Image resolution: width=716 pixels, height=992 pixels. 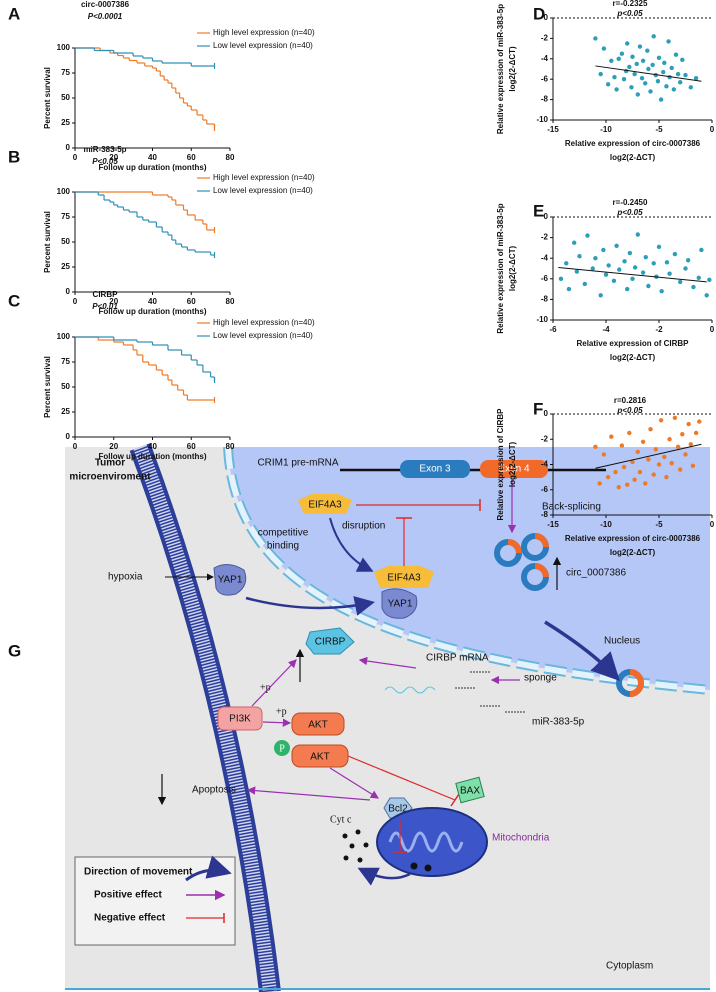 What do you see at coordinates (65, 122) in the screenshot?
I see `y-tick-label: 25` at bounding box center [65, 122].